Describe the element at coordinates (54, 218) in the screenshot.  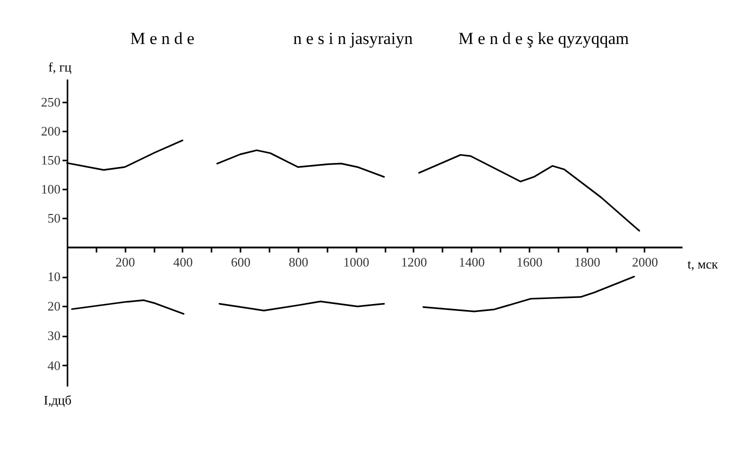
I see `y-tick-label: 50` at that location.